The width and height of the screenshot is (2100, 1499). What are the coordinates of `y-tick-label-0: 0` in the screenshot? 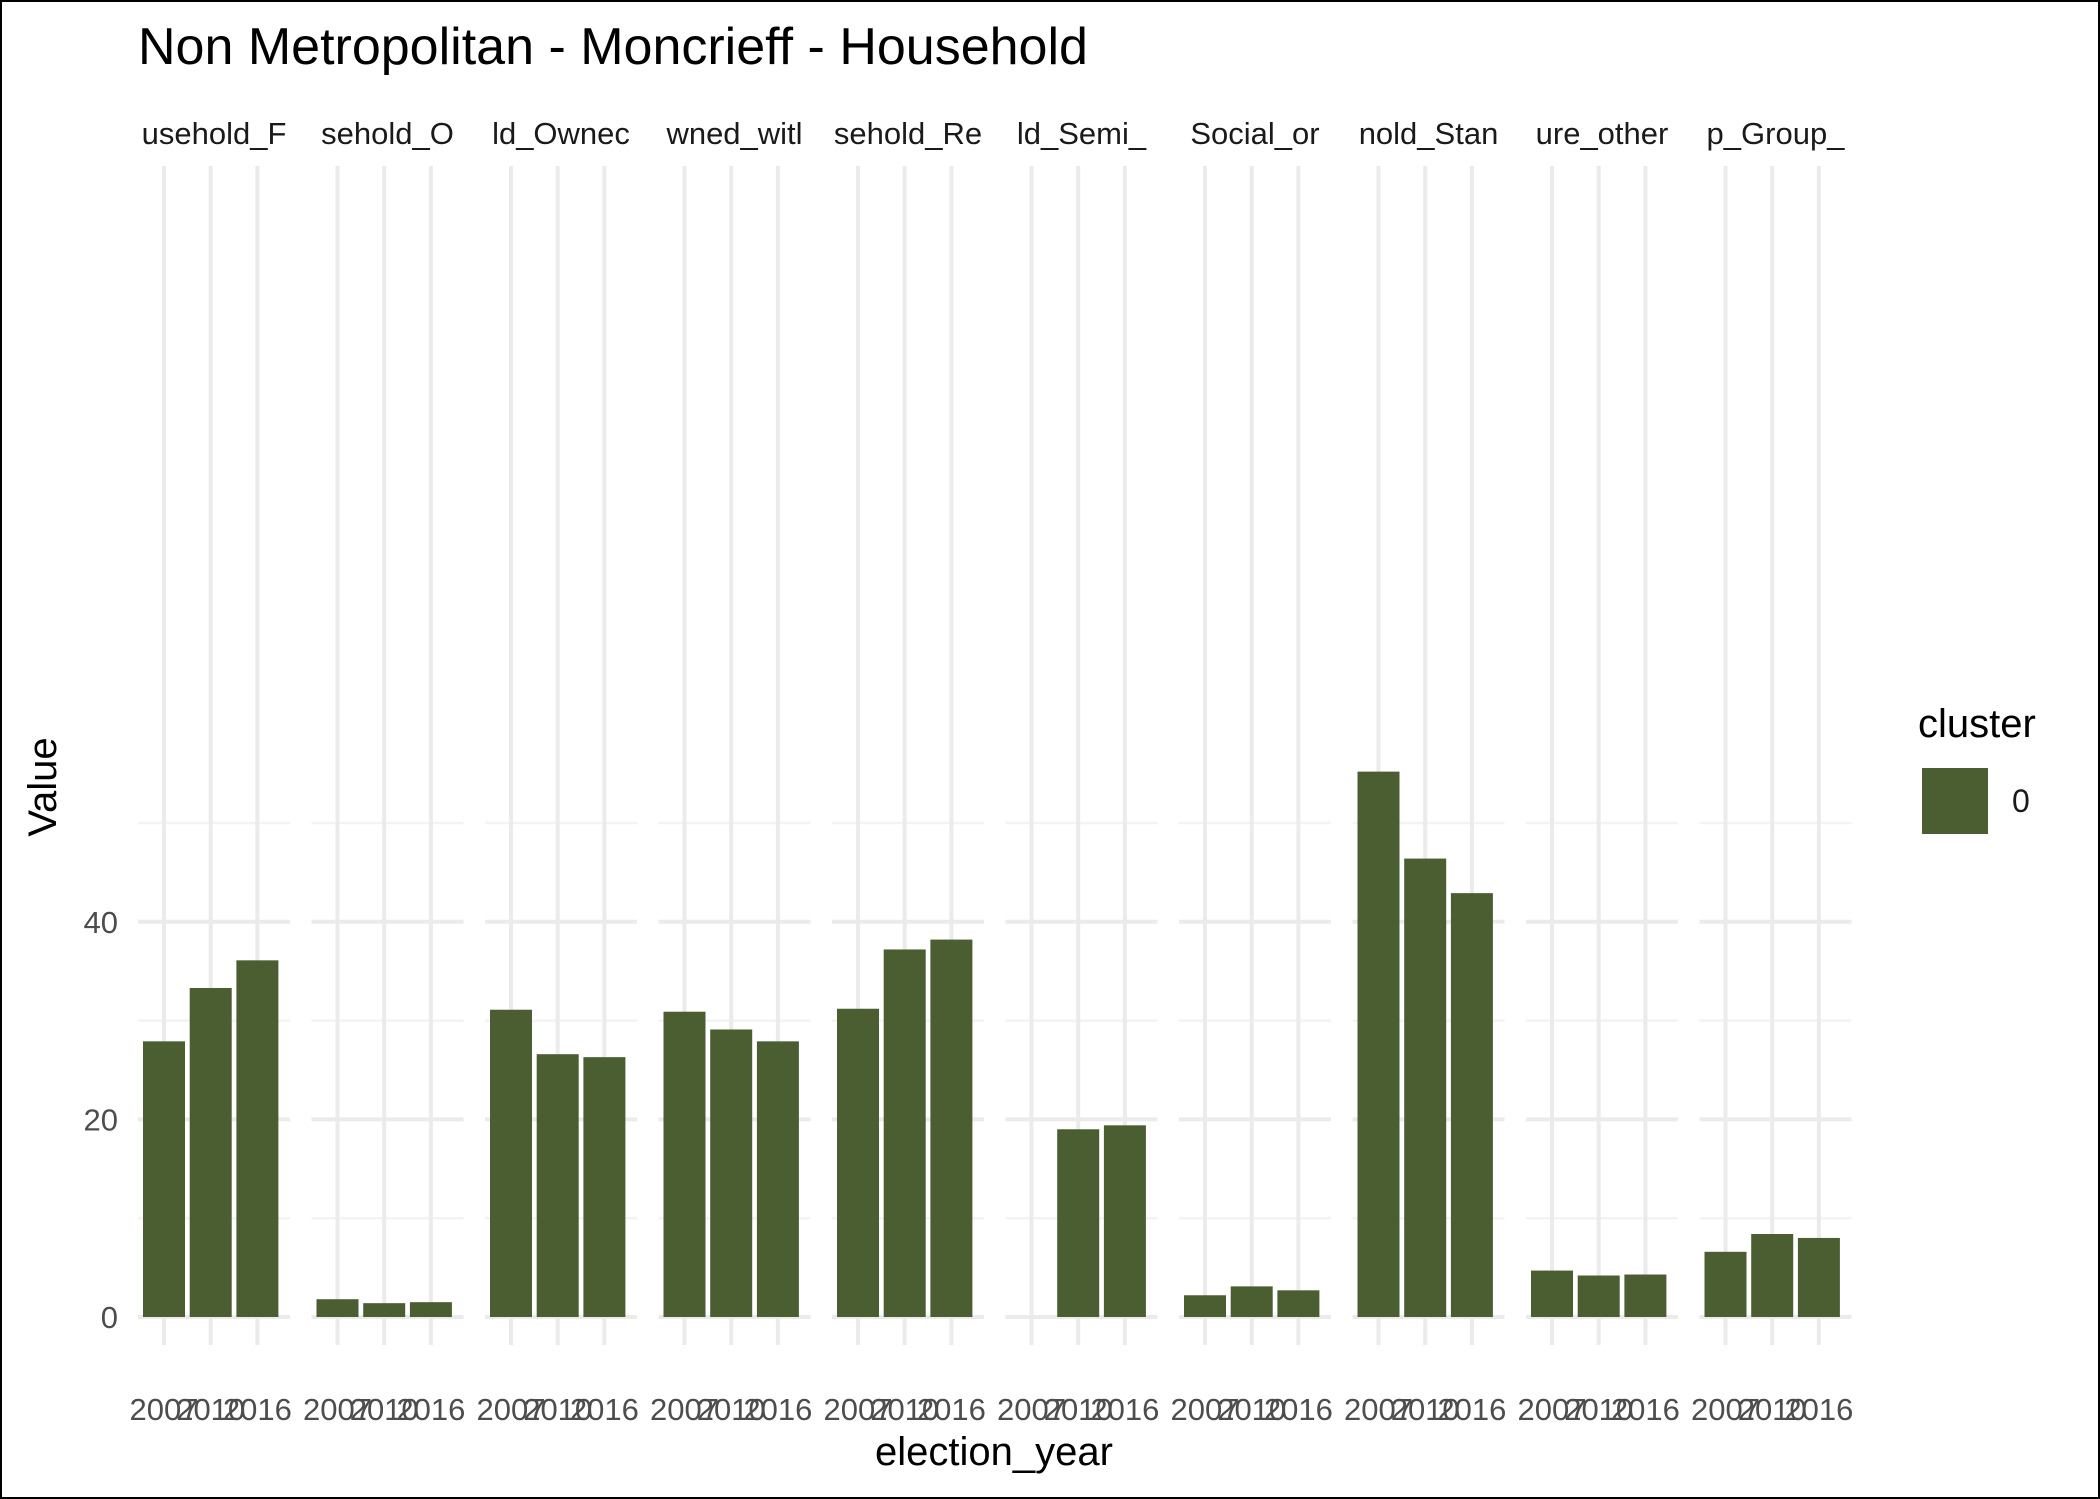 It's located at (109, 1317).